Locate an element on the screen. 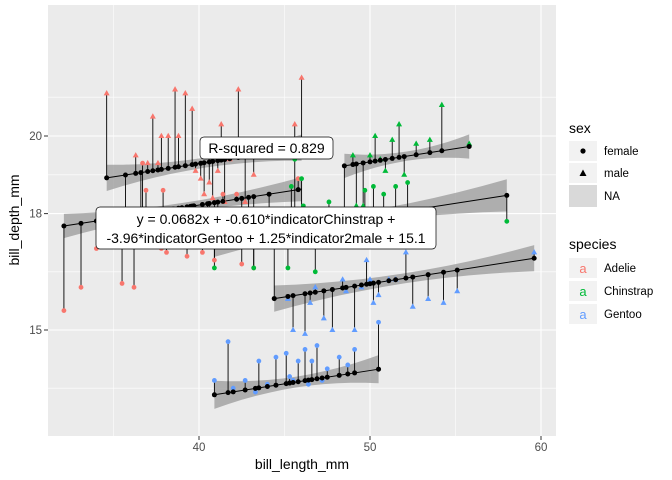 This screenshot has width=672, height=480. legend-adelie-key: a is located at coordinates (583, 268).